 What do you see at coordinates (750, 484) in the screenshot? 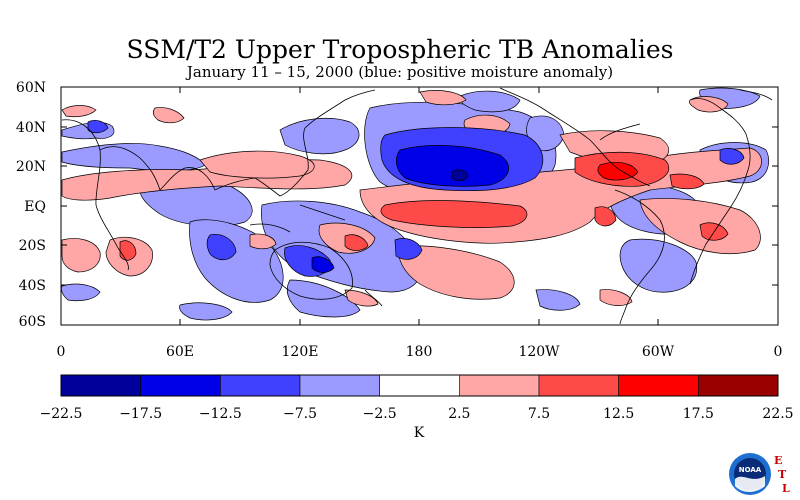
I see `noaa-logo-wave` at bounding box center [750, 484].